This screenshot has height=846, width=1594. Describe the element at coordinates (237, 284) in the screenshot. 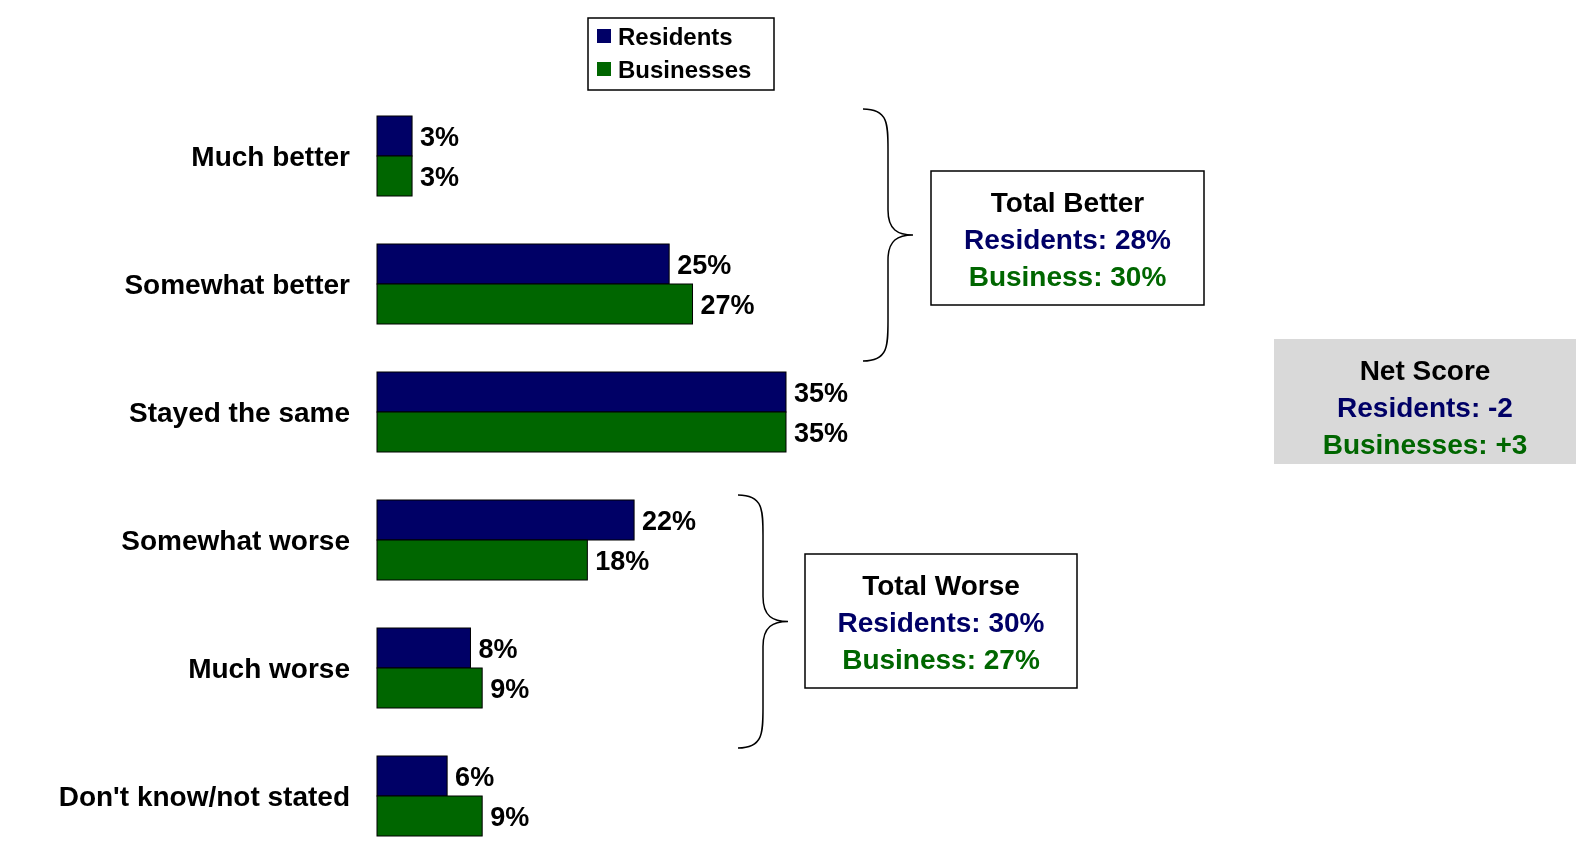

I see `y-tick-label: Somewhat better` at that location.